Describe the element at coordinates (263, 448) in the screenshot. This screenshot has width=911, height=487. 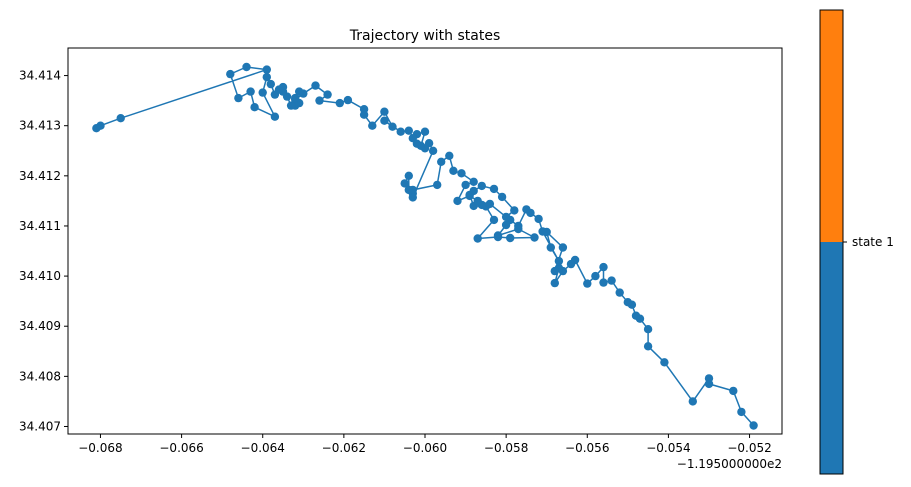
I see `x-tick-label-2: −0.064` at that location.